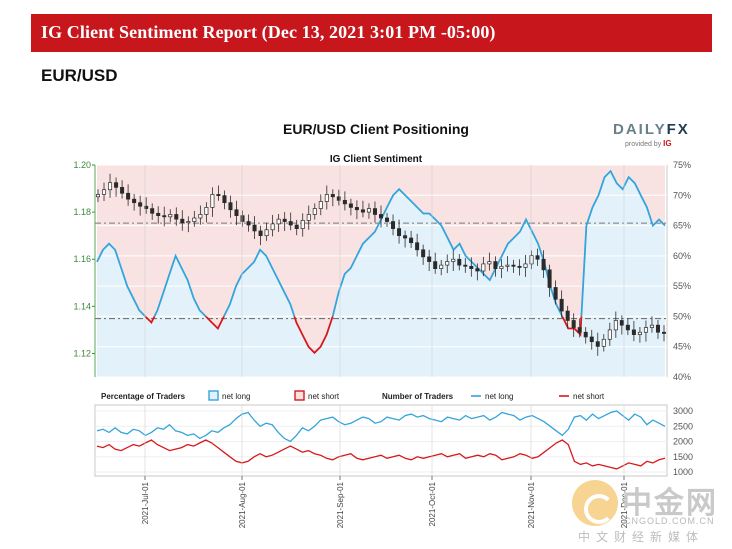 The height and width of the screenshot is (549, 732). Describe the element at coordinates (242, 504) in the screenshot. I see `x-tick-label: 2021-Aug-01` at that location.